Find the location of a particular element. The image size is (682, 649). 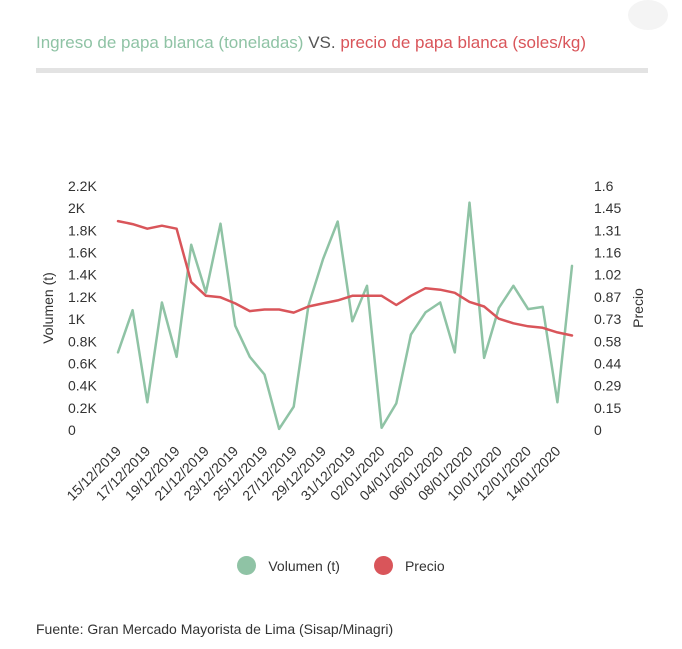

left-tick-label: 1.2K is located at coordinates (82, 297).